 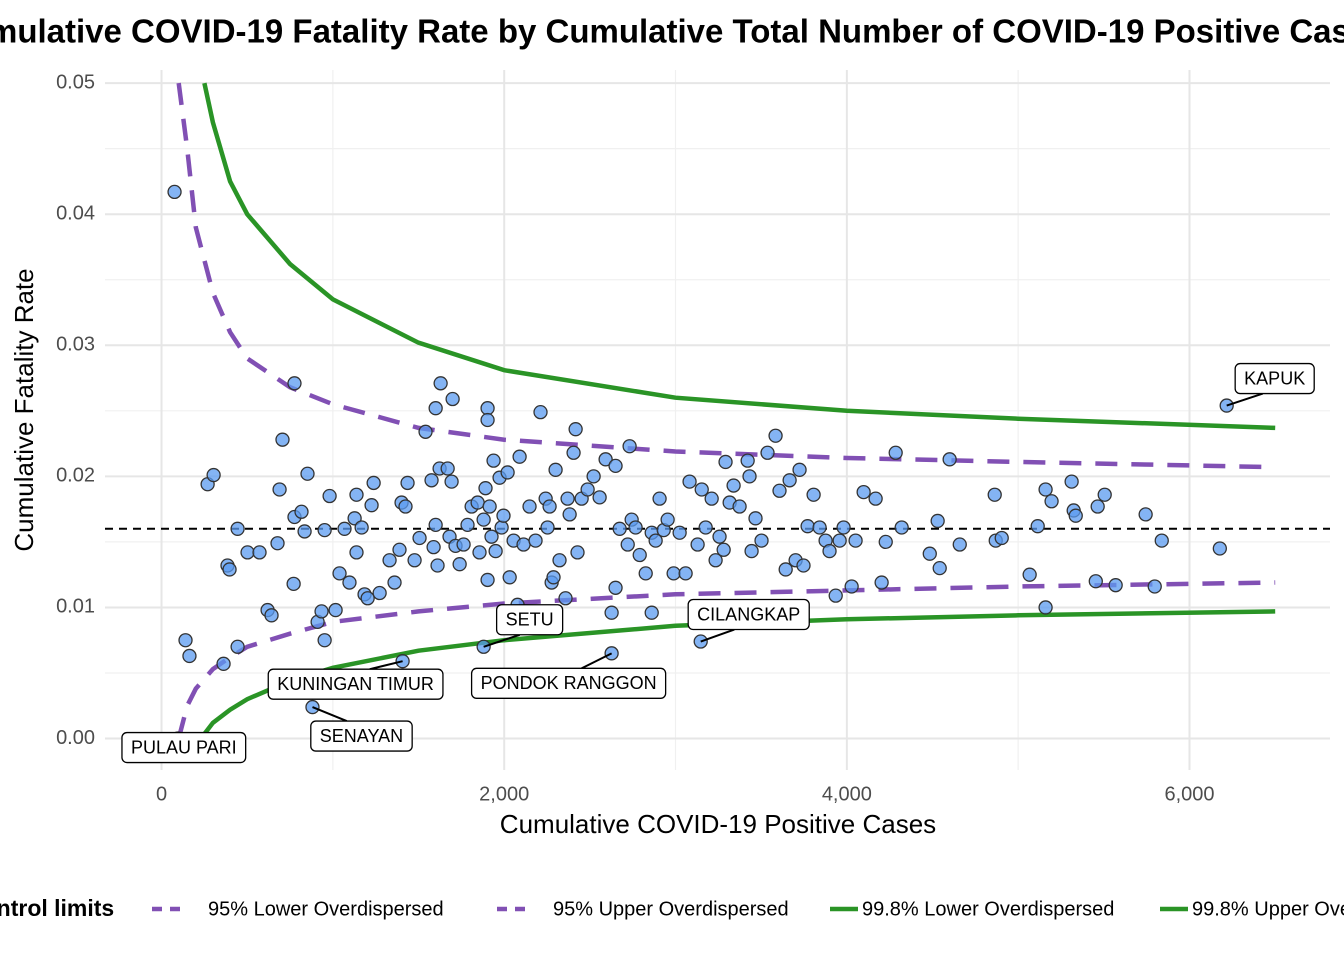 What do you see at coordinates (184, 747) in the screenshot?
I see `annotation-label: PULAU PARI` at bounding box center [184, 747].